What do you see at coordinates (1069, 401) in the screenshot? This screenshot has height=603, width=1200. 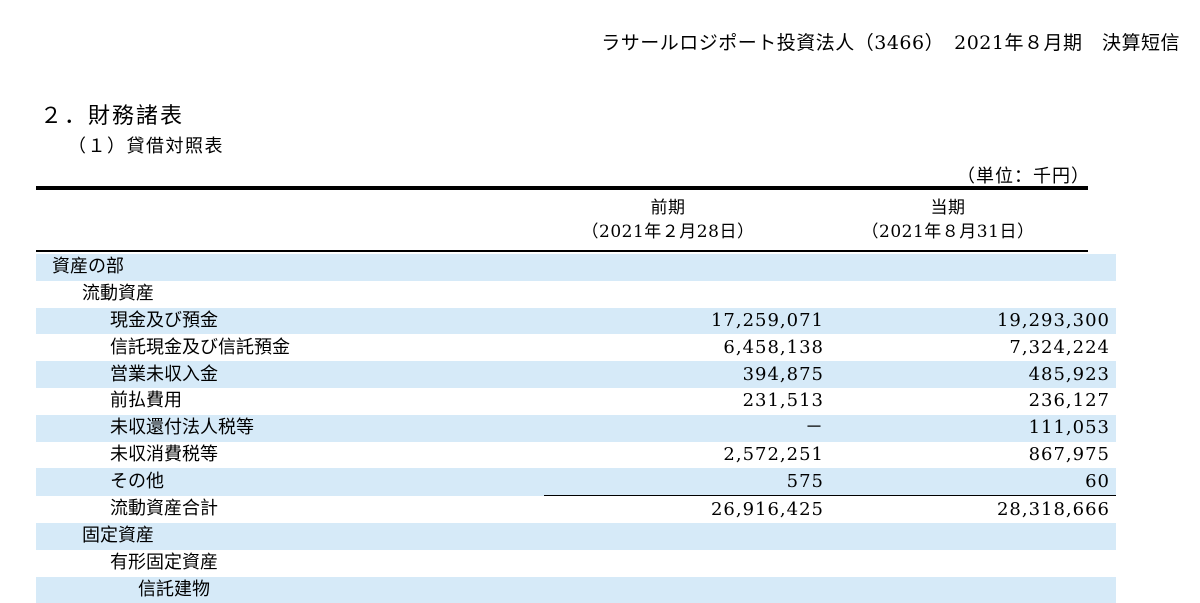 I see `row-value-current: 236,127` at bounding box center [1069, 401].